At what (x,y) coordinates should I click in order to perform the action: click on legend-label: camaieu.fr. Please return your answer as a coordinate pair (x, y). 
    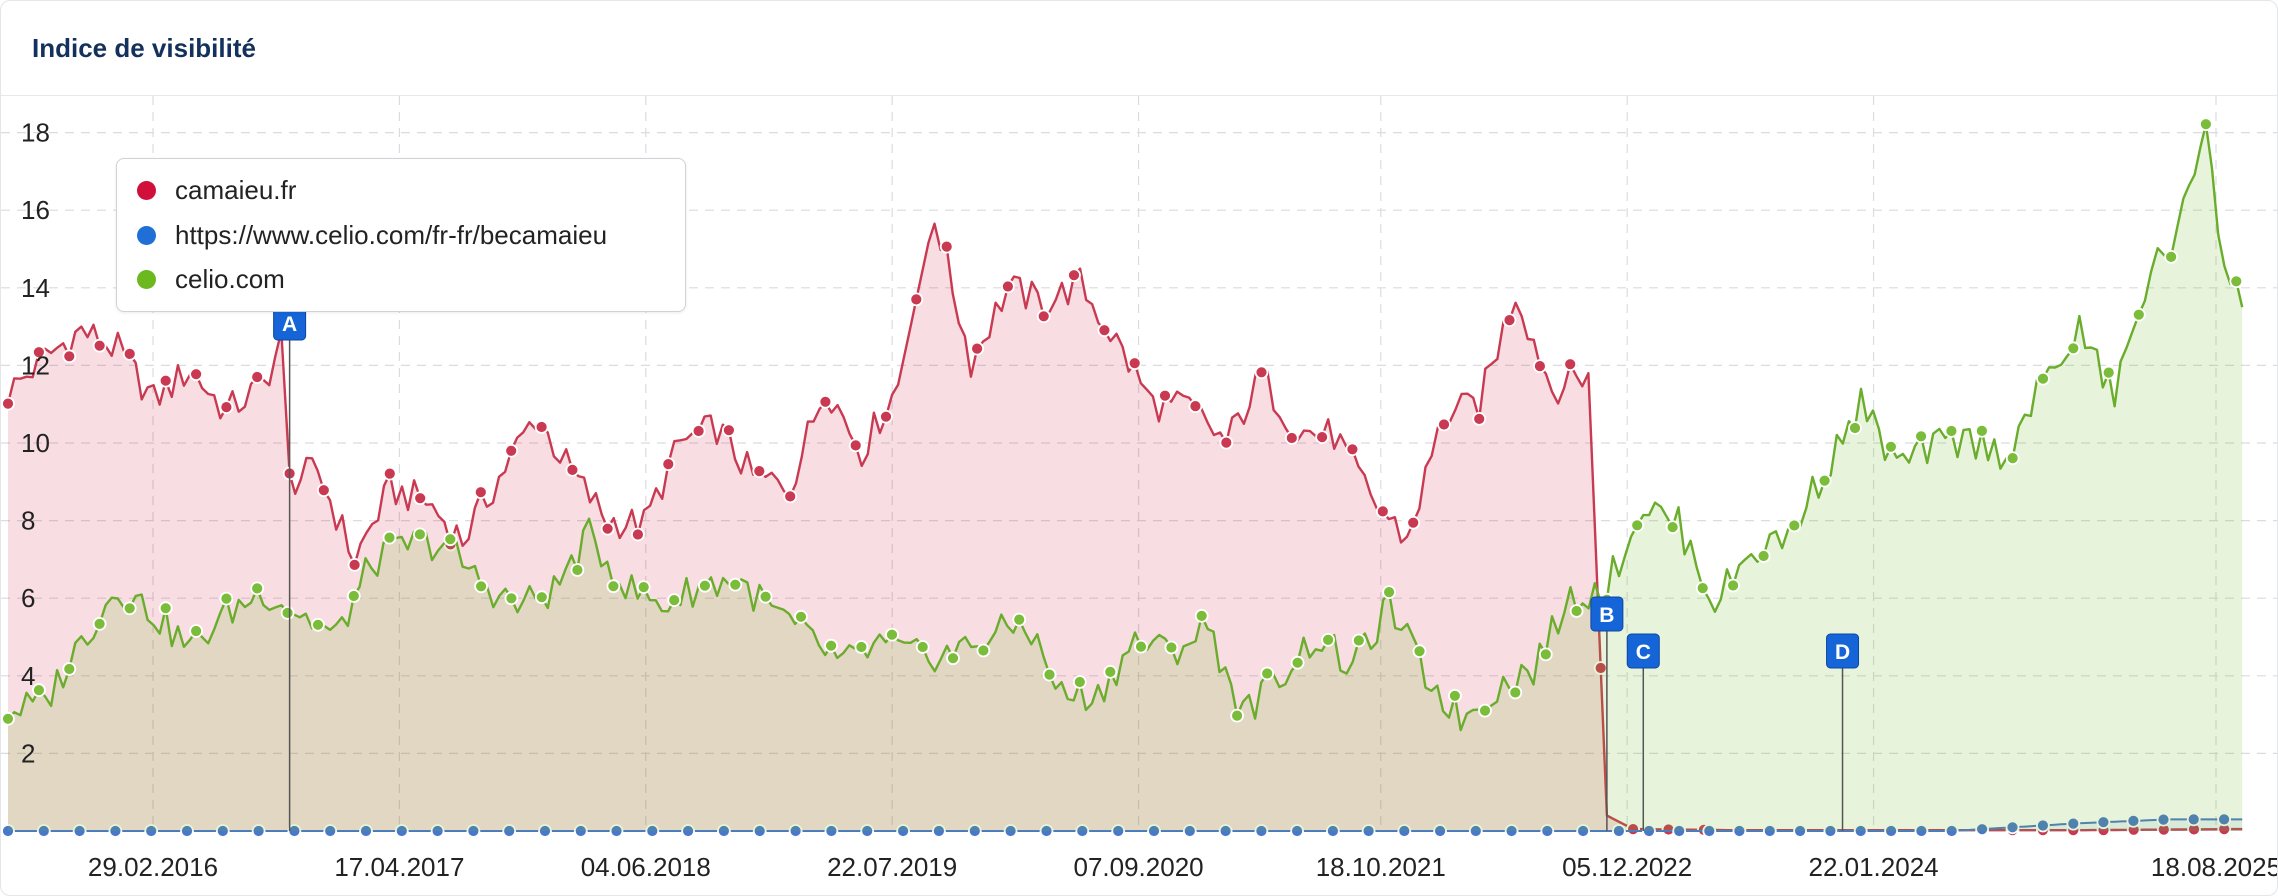
    Looking at the image, I should click on (236, 189).